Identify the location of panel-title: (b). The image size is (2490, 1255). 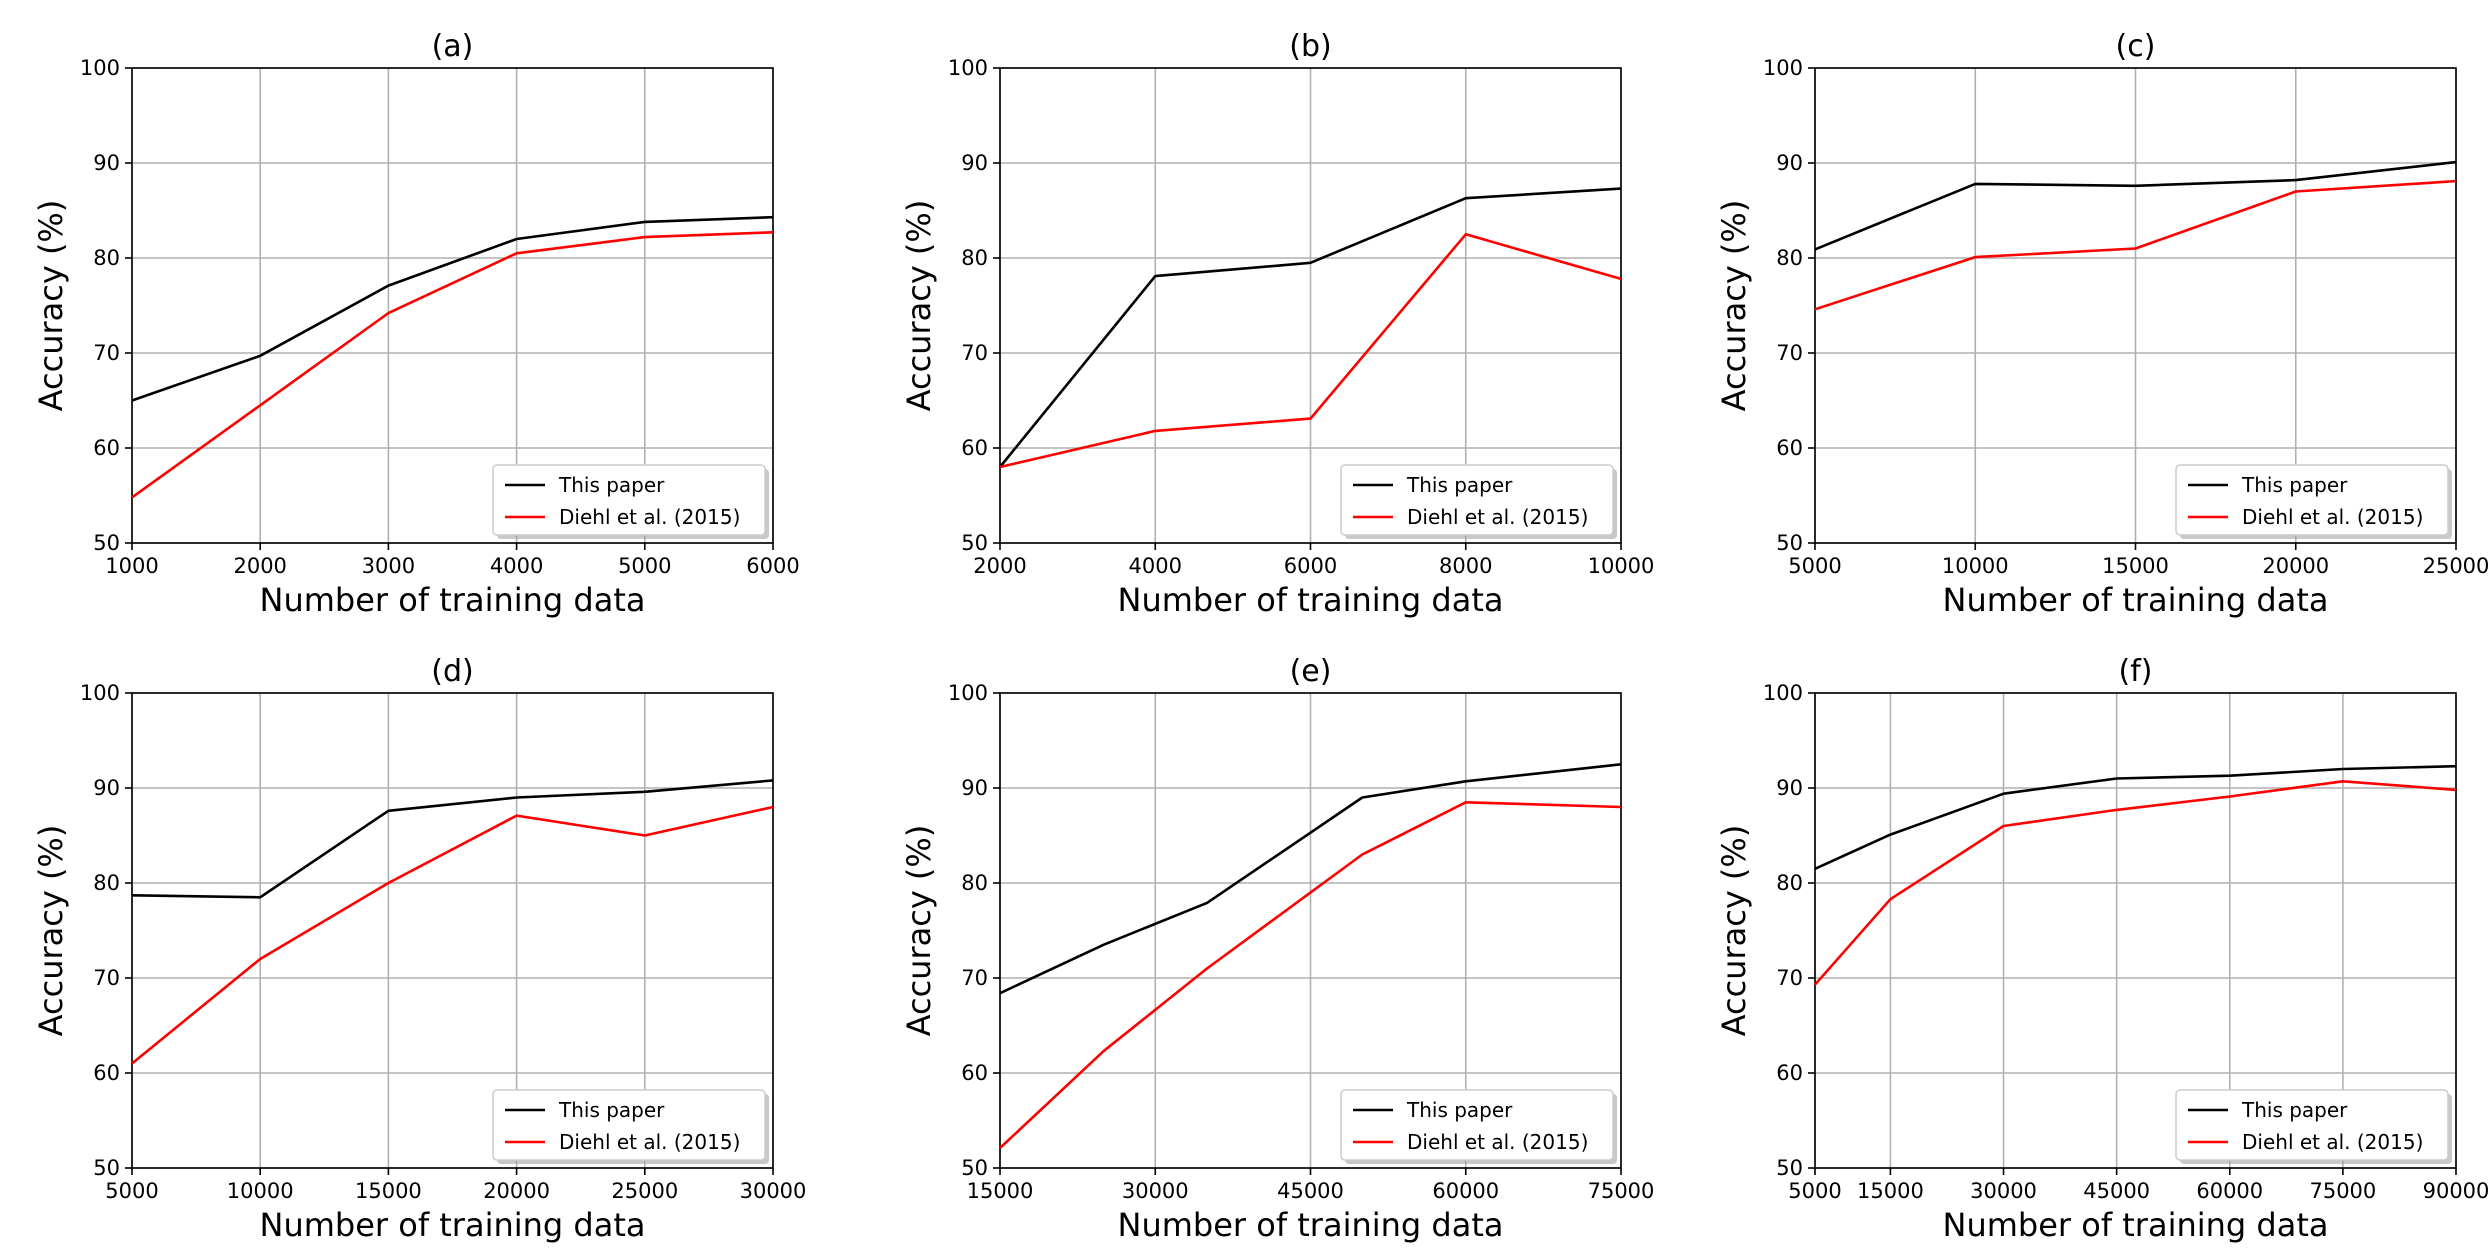
(1310, 46).